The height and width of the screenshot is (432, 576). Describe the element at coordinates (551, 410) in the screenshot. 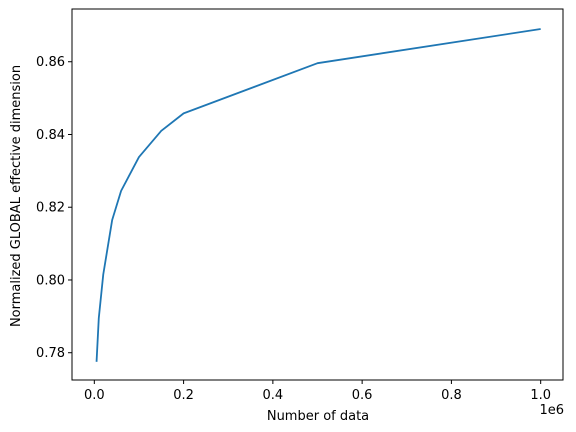

I see `x-axis-offset-label: 1e6` at that location.